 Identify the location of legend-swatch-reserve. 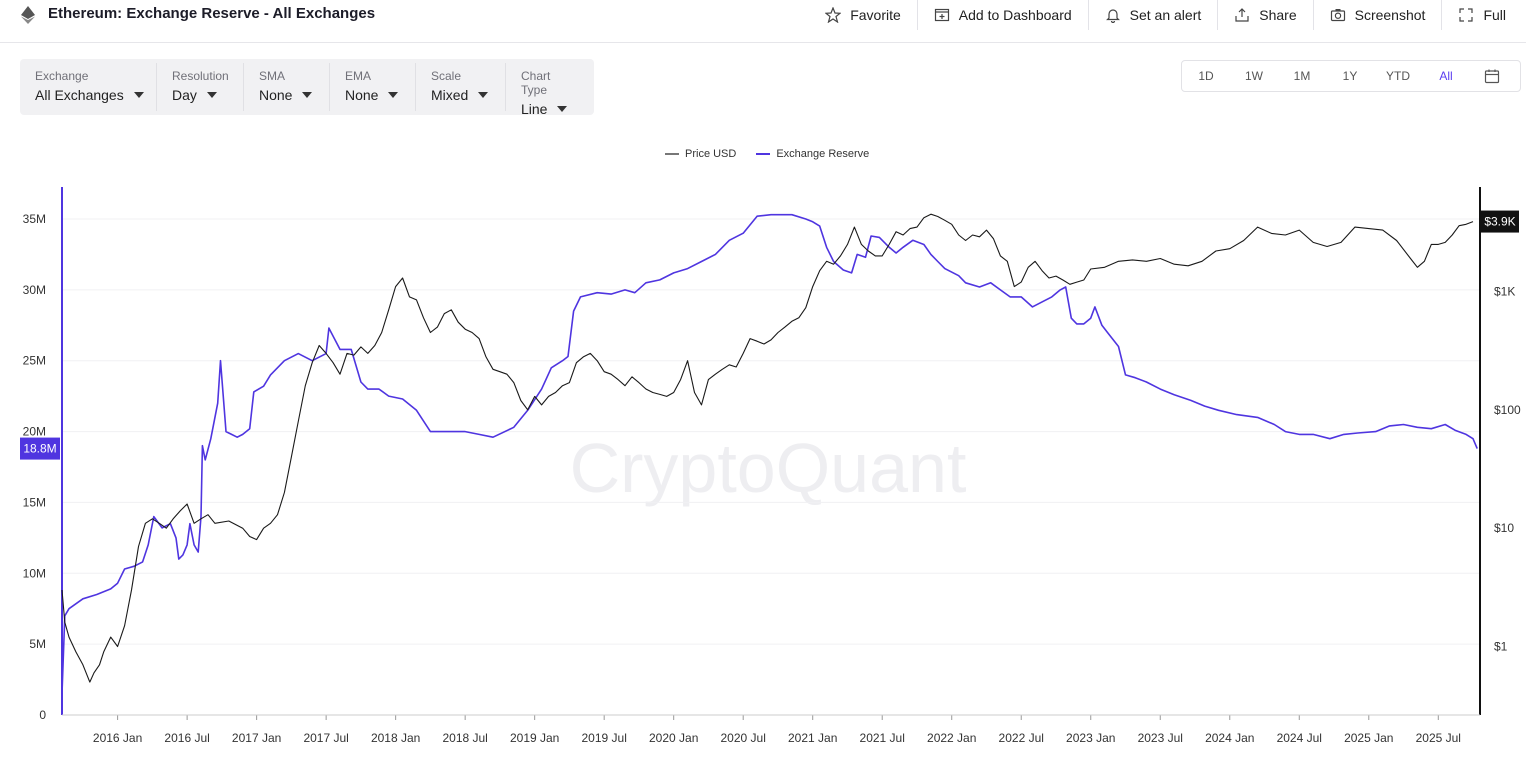
(763, 154).